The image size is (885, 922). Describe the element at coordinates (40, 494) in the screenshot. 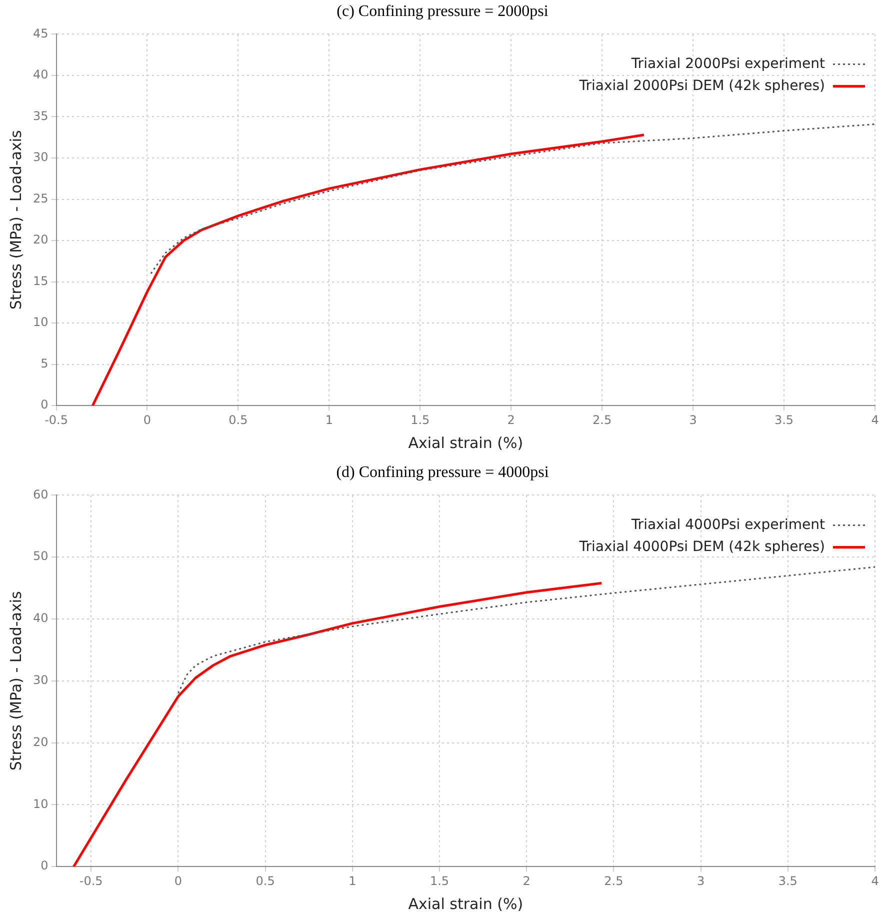

I see `y-tick-label: 60` at that location.